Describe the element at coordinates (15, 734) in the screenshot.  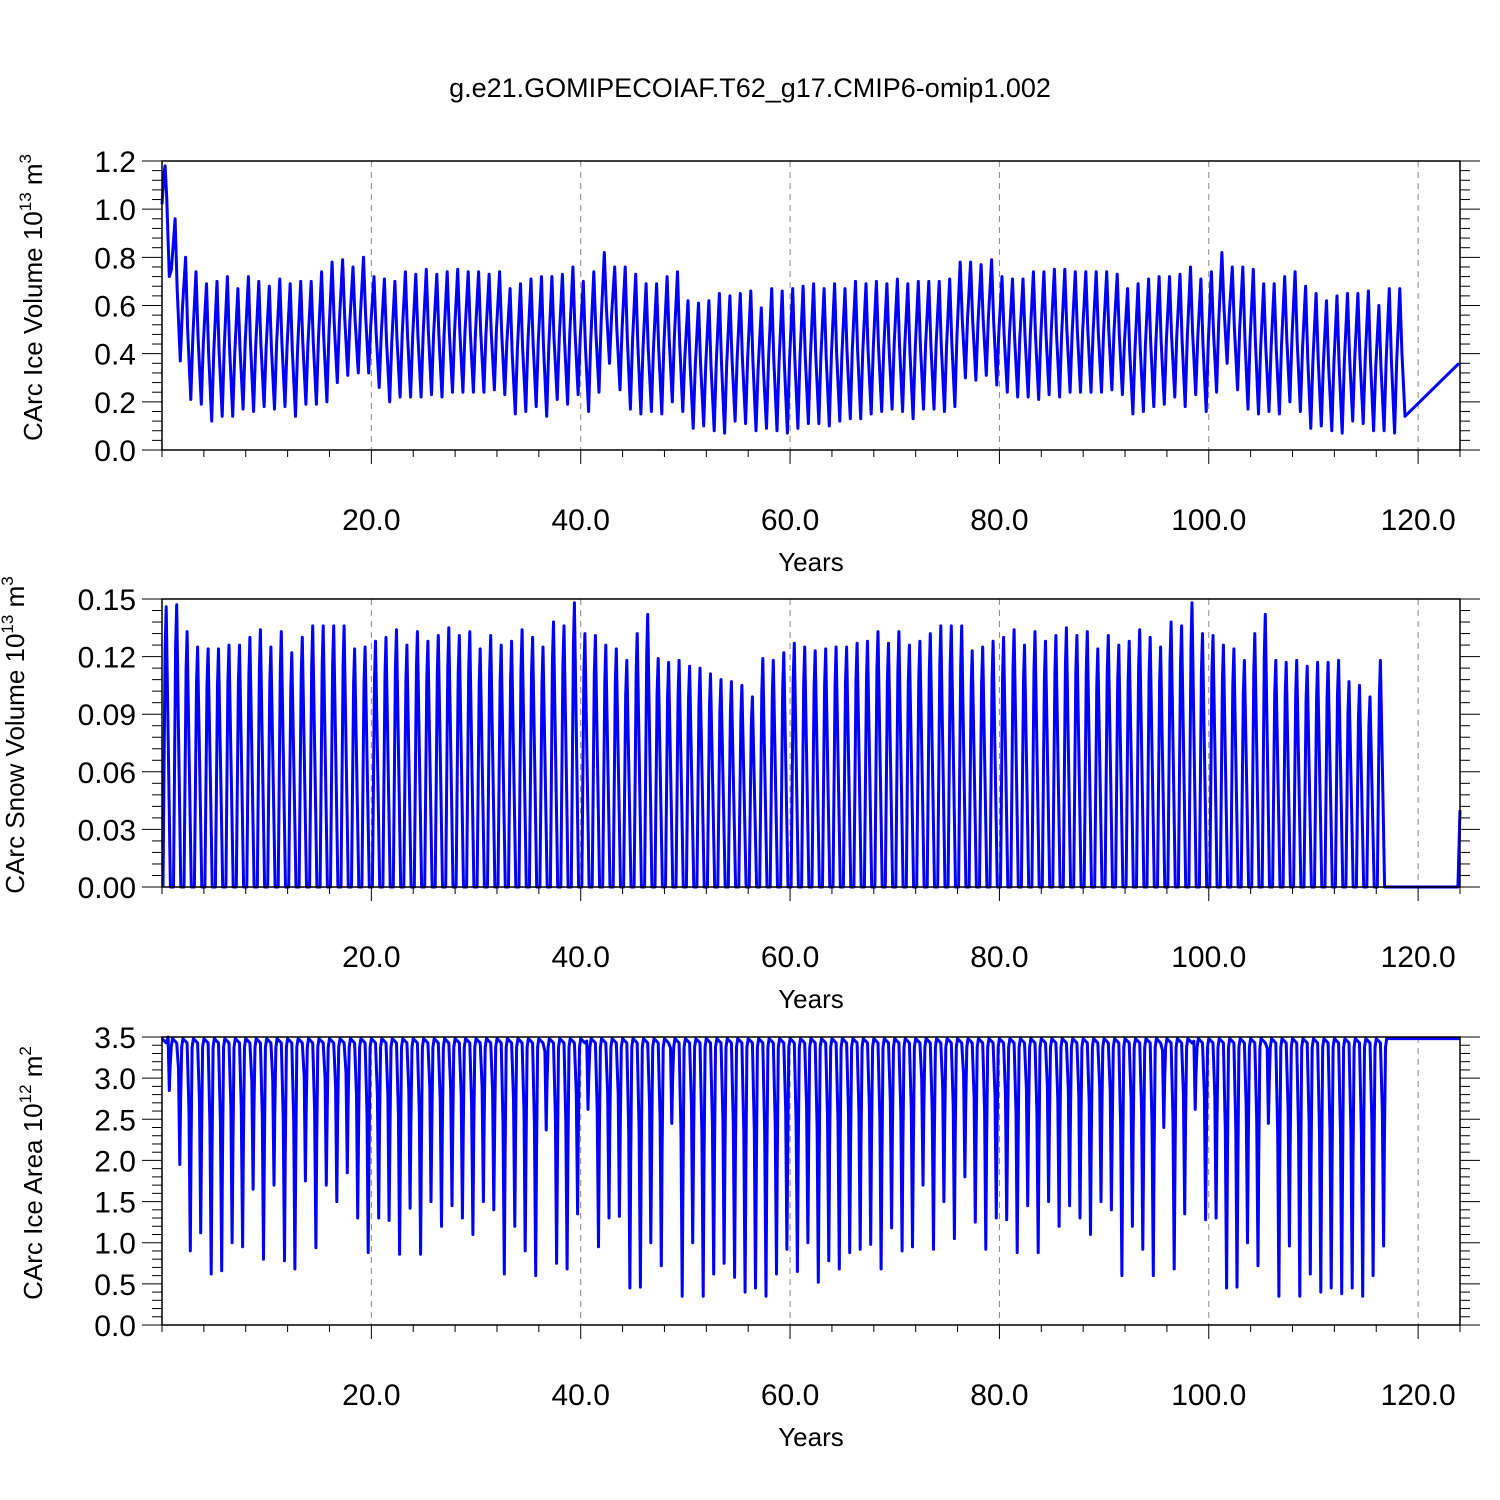
I see `y-axis-label: CArc Snow Volume 1013 m3` at that location.